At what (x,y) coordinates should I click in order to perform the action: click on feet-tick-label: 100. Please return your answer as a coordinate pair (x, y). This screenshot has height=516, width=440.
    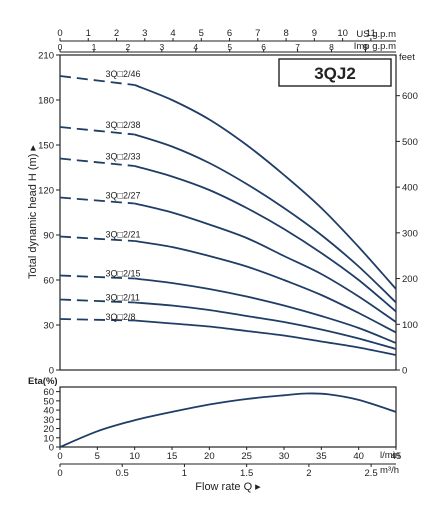
    Looking at the image, I should click on (410, 325).